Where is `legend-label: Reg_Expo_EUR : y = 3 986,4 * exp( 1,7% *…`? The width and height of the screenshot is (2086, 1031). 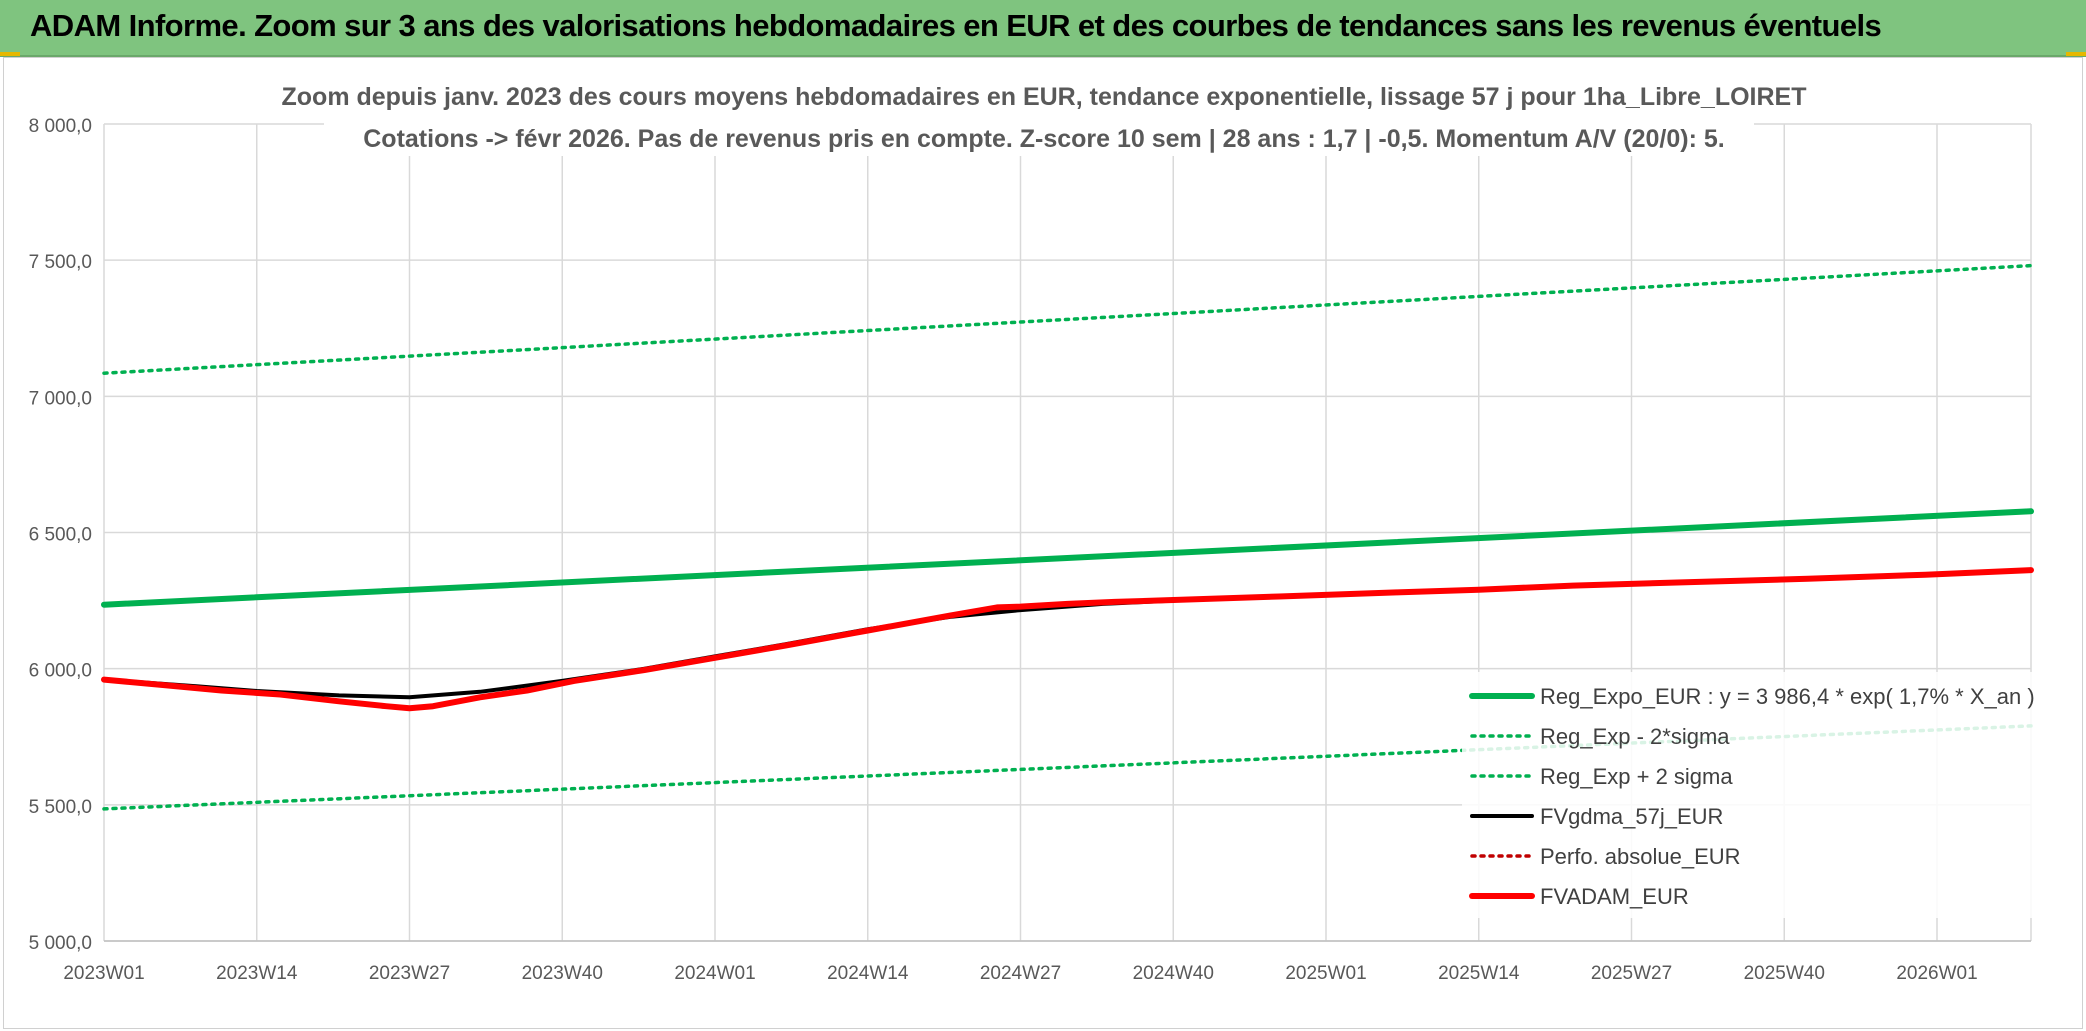
legend-label: Reg_Expo_EUR : y = 3 986,4 * exp( 1,7% *… is located at coordinates (1787, 696).